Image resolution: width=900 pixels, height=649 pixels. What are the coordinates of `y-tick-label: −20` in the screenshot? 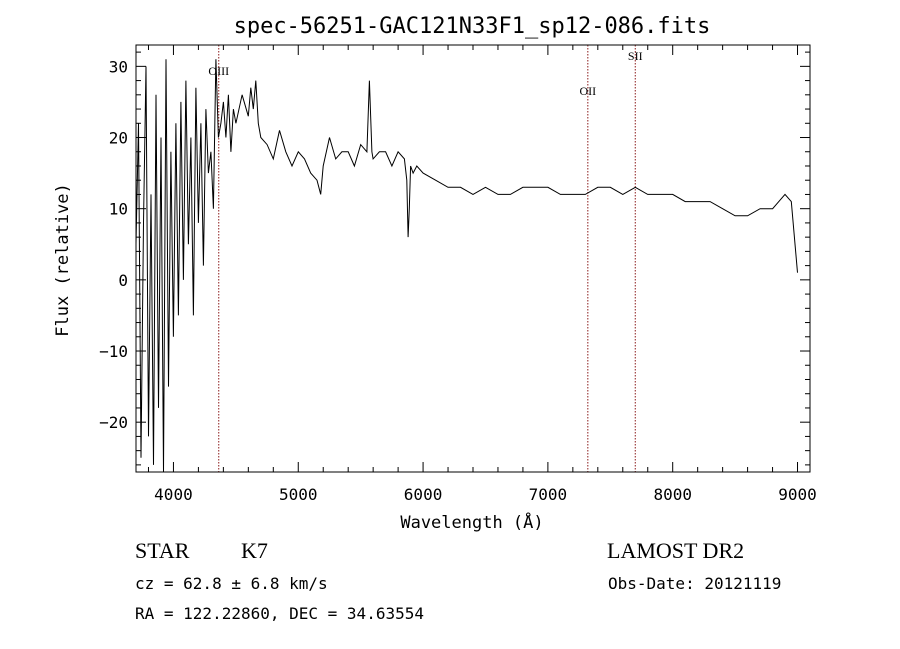 It's located at (113, 422).